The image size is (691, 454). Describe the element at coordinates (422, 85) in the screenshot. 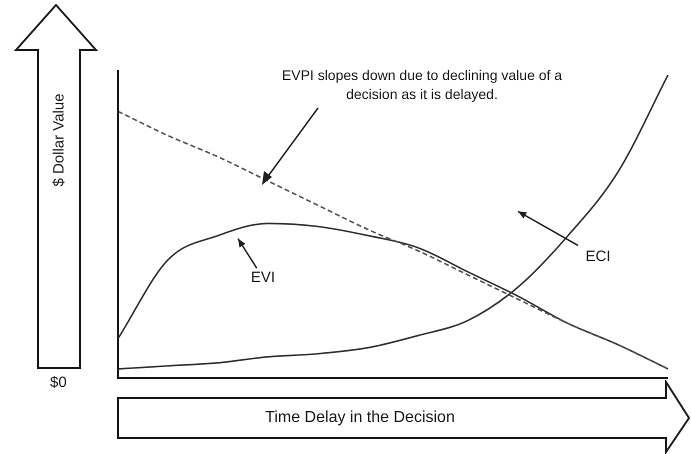

I see `annotation: EVPI slopes down due to declining value of a decision as it is delayed.` at that location.